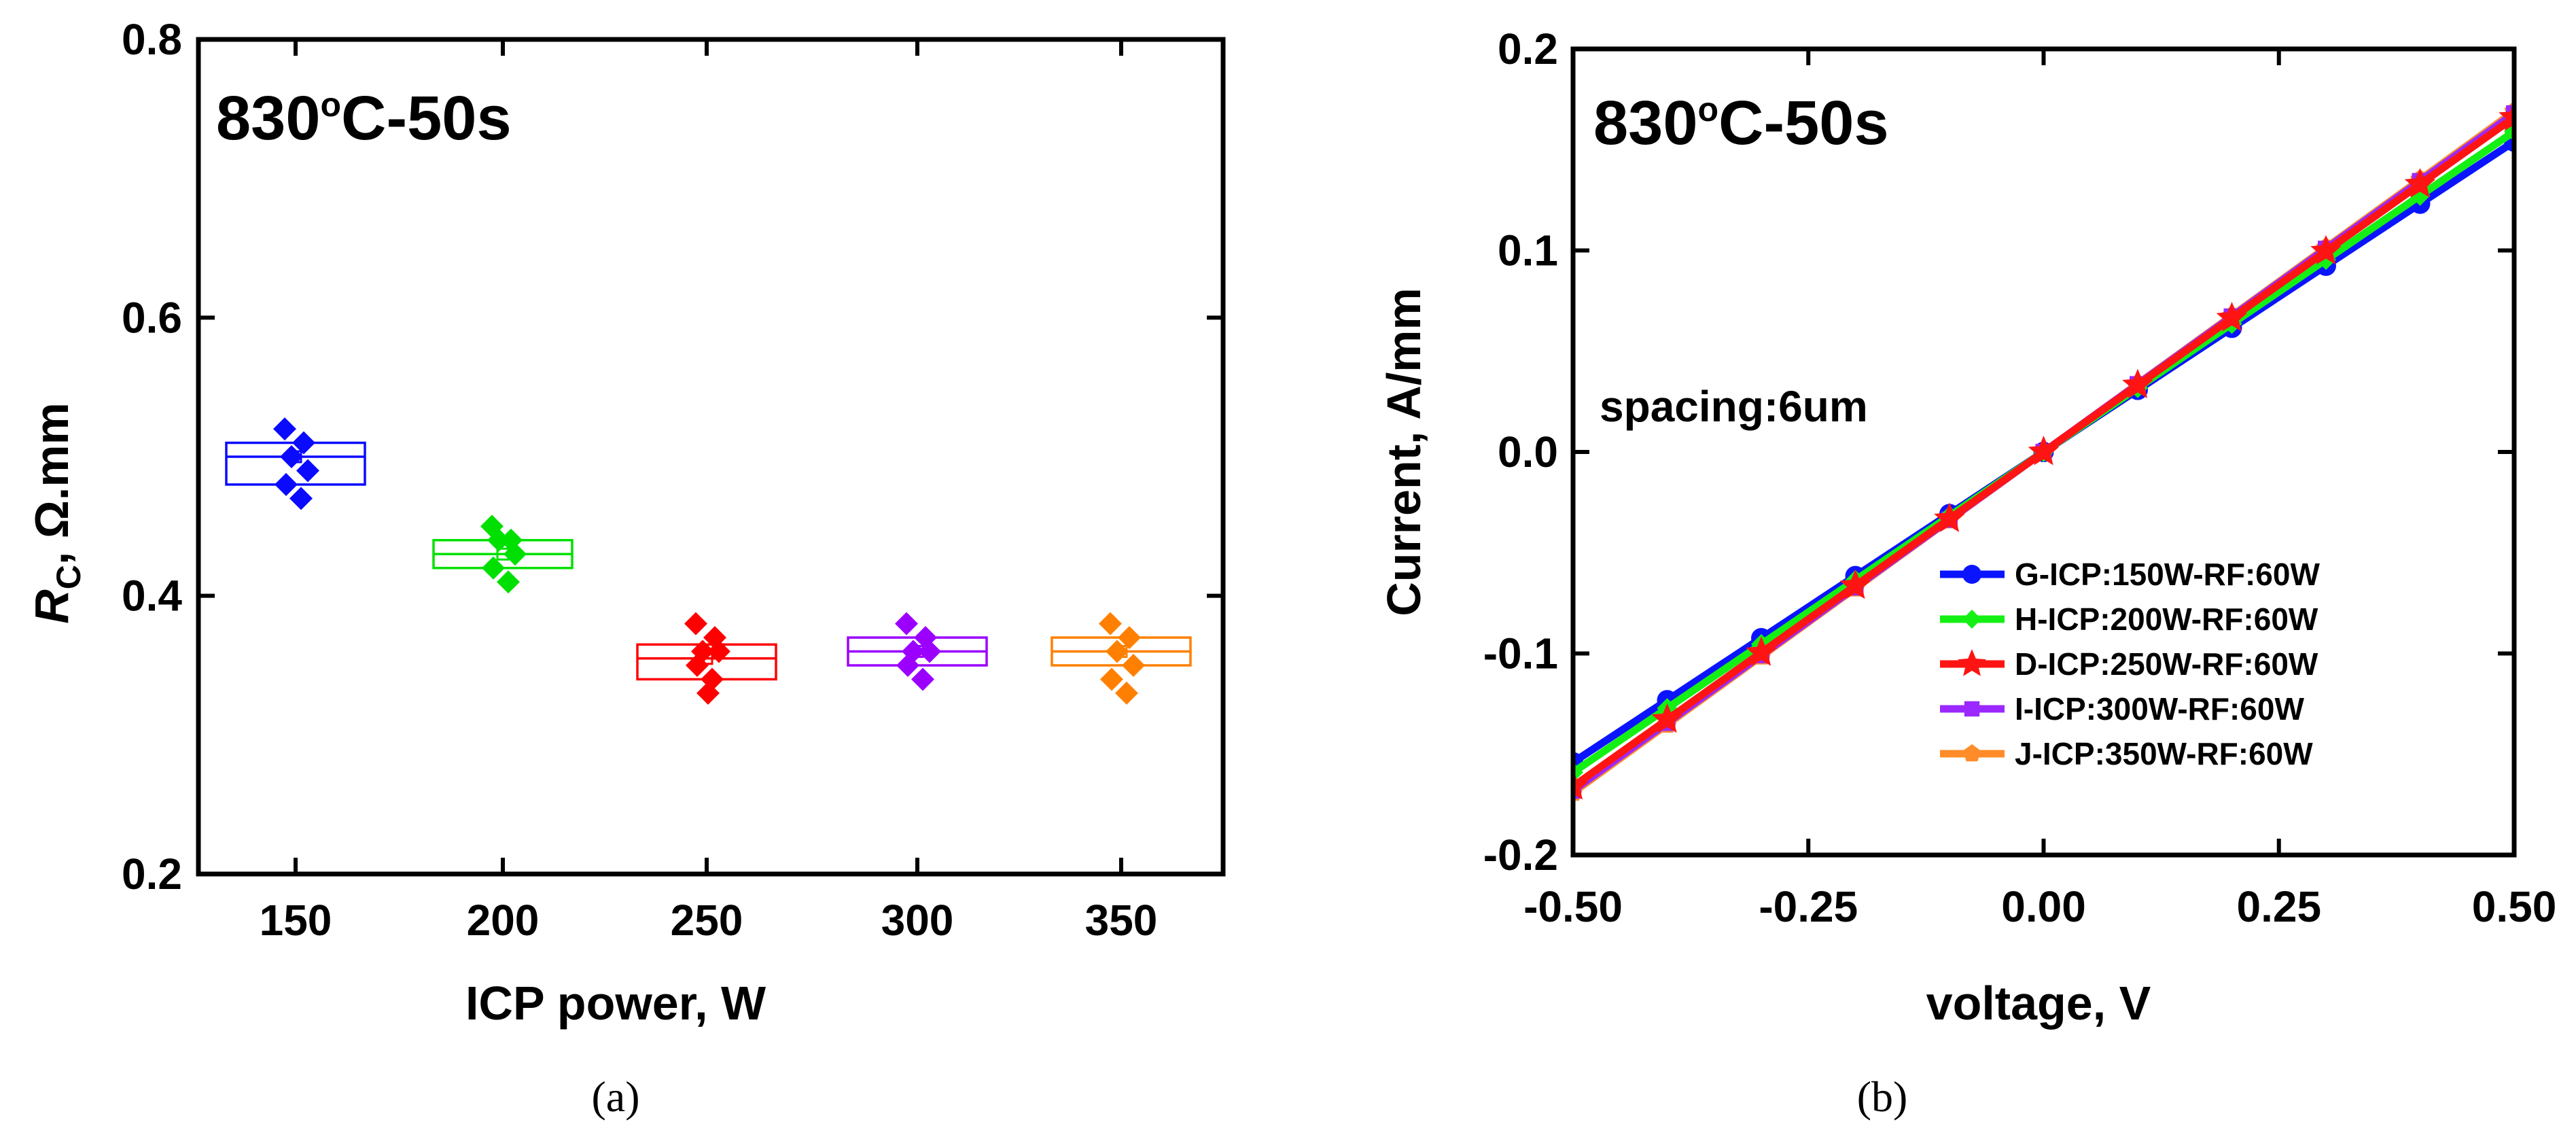 This screenshot has height=1135, width=2576. I want to click on panel-b-y-axis-label: Current, A/mm, so click(1403, 451).